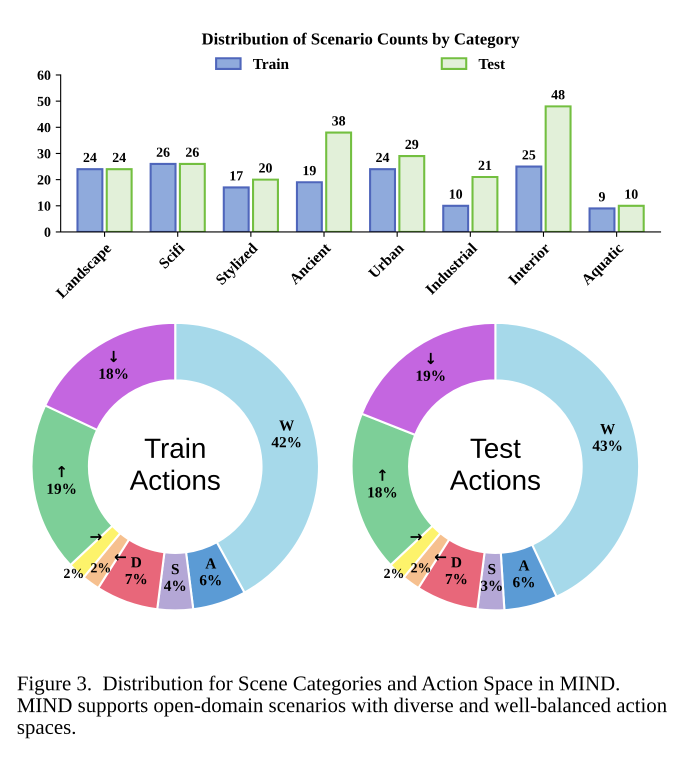 The height and width of the screenshot is (781, 674). I want to click on data-label: 20, so click(265, 168).